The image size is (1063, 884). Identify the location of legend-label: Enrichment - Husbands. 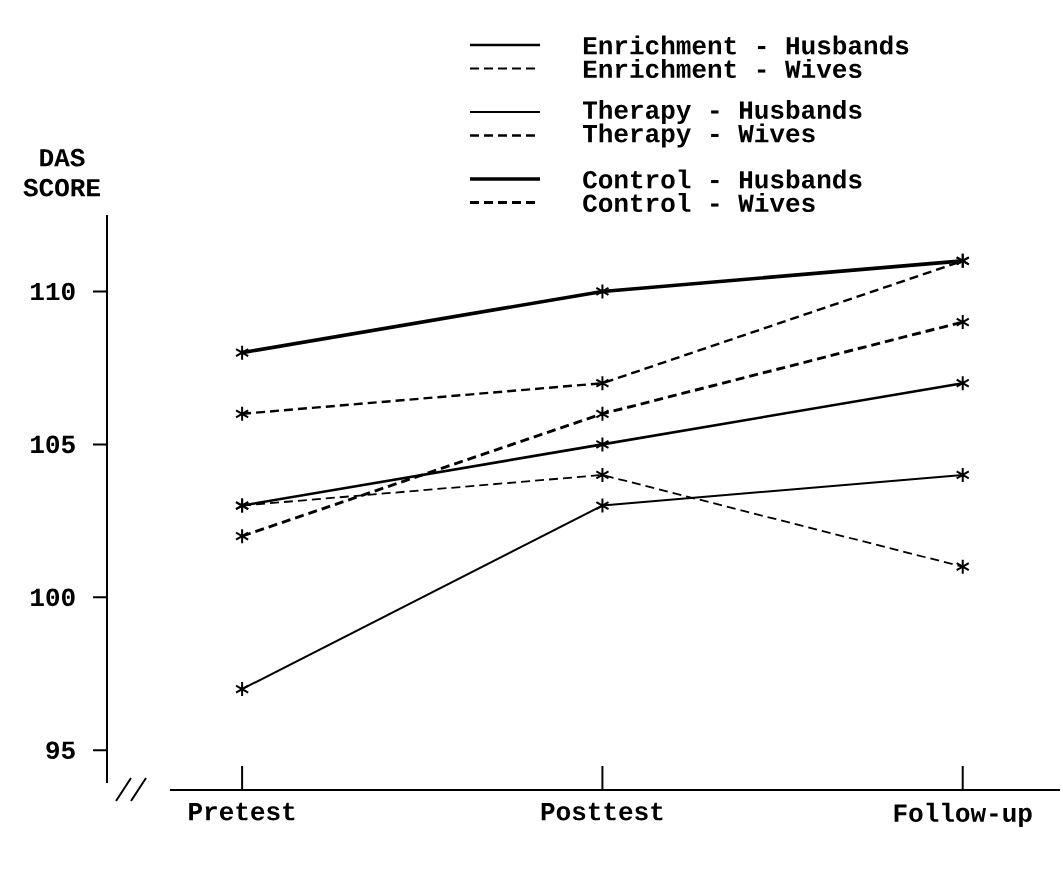
(746, 45).